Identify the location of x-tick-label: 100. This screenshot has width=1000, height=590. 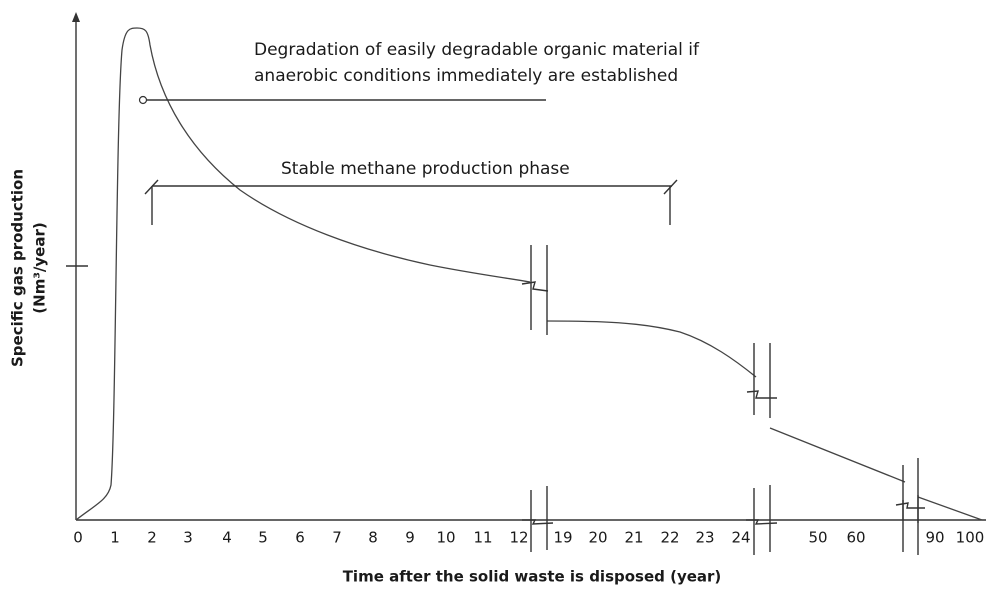
(970, 538).